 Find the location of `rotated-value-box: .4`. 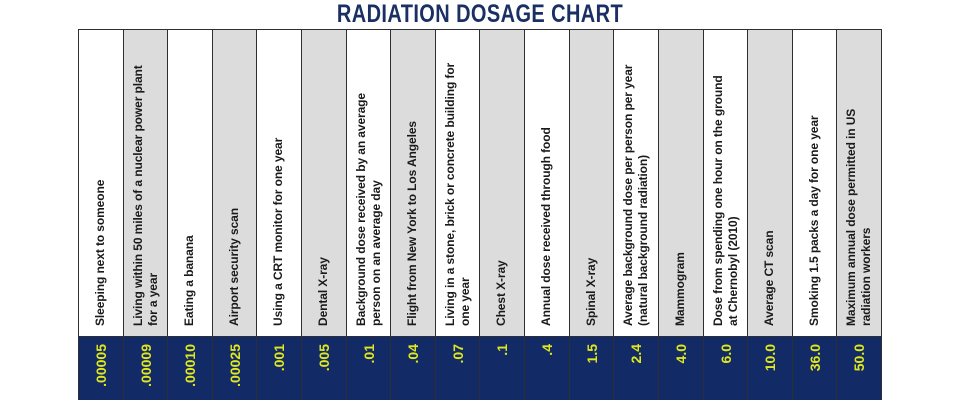

rotated-value-box: .4 is located at coordinates (546, 368).